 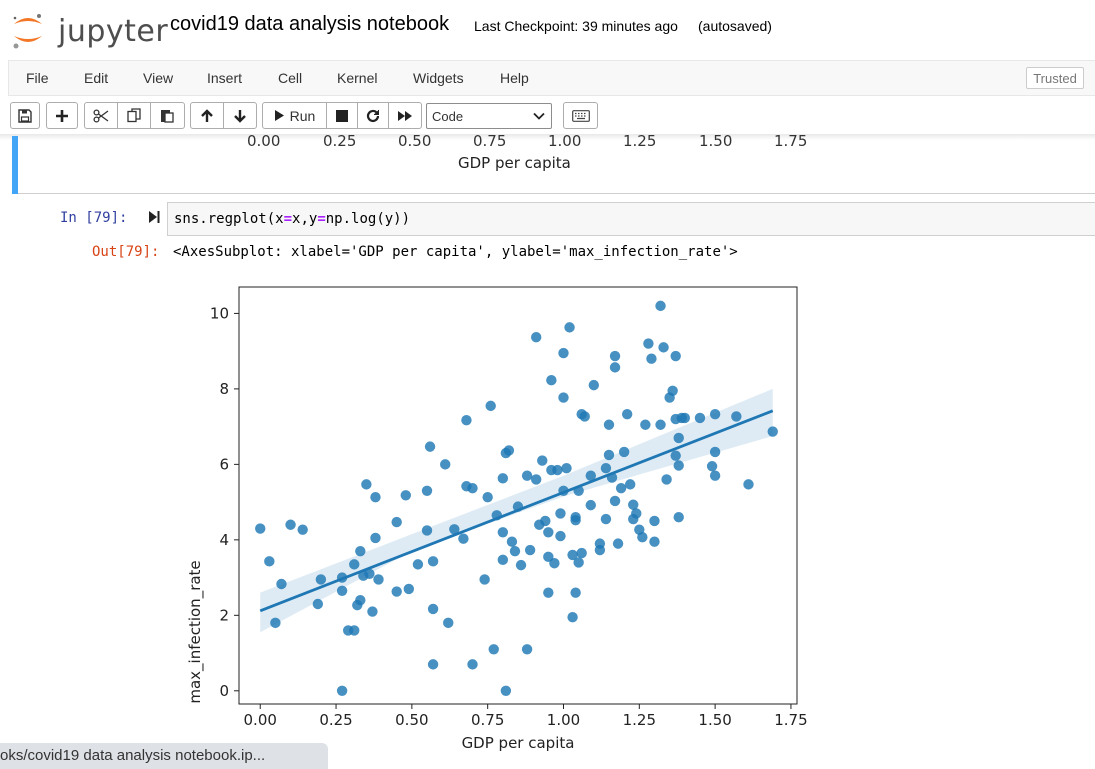 What do you see at coordinates (167, 115) in the screenshot?
I see `paste-button` at bounding box center [167, 115].